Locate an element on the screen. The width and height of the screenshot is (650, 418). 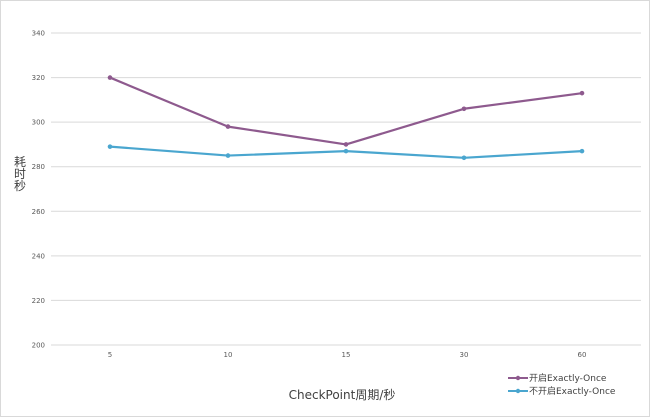
y-tick-label: 300 is located at coordinates (38, 123).